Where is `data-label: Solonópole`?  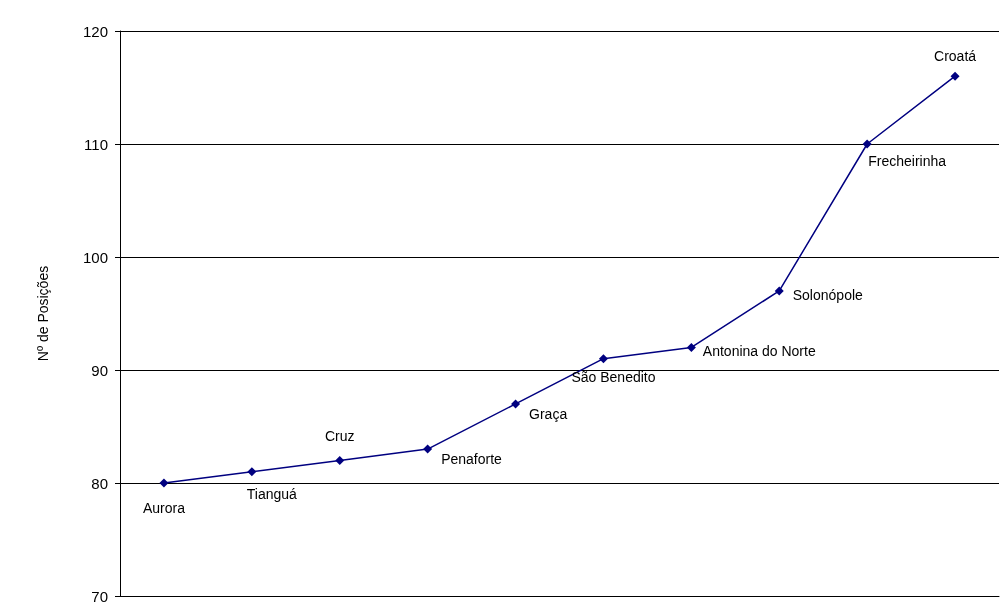
data-label: Solonópole is located at coordinates (828, 294).